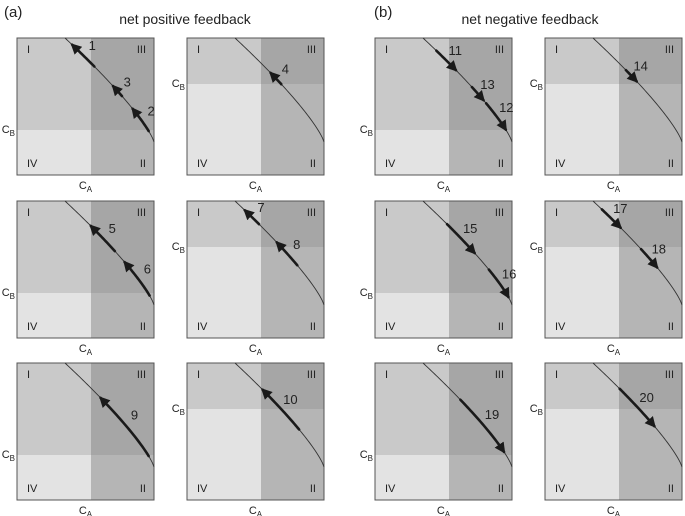  Describe the element at coordinates (487, 84) in the screenshot. I see `arrow-number-label: 13` at that location.